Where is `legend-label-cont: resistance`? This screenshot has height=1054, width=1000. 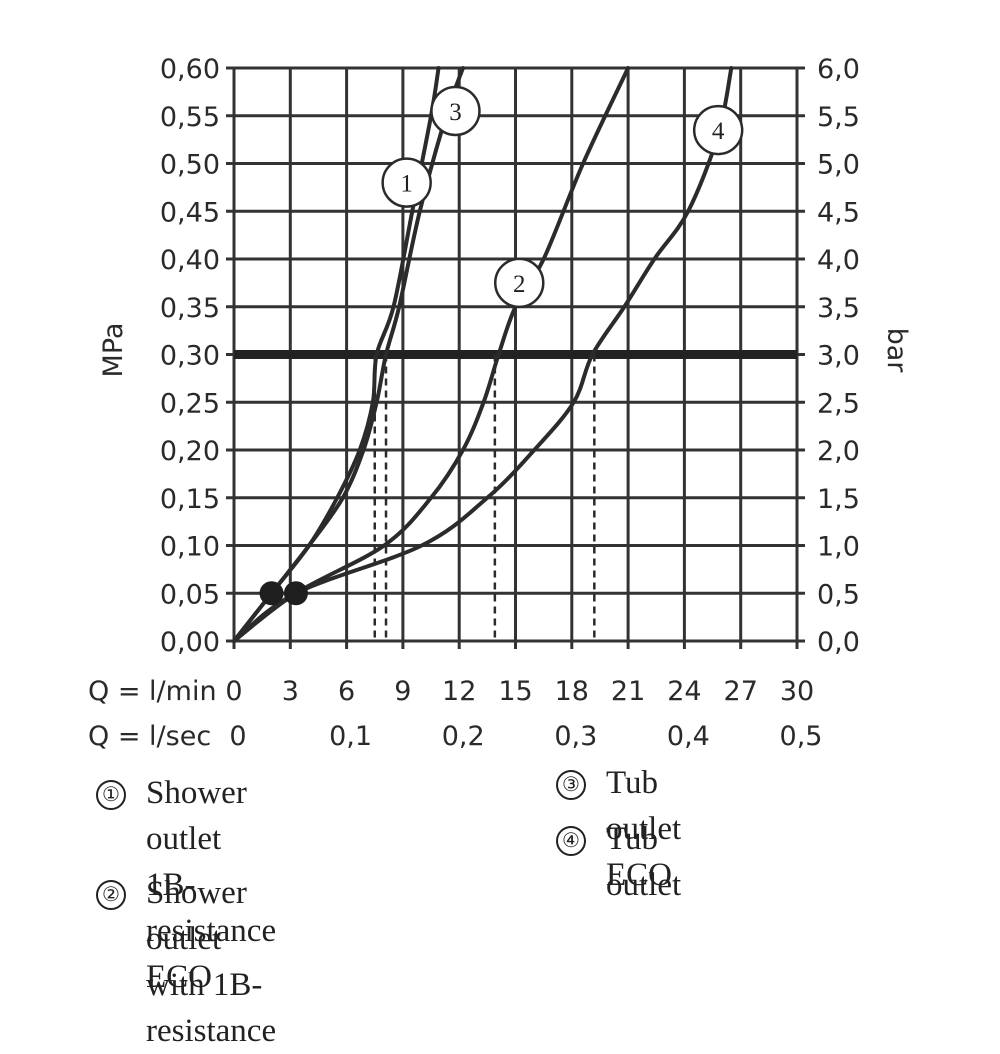
legend-label-cont: resistance is located at coordinates (211, 1031).